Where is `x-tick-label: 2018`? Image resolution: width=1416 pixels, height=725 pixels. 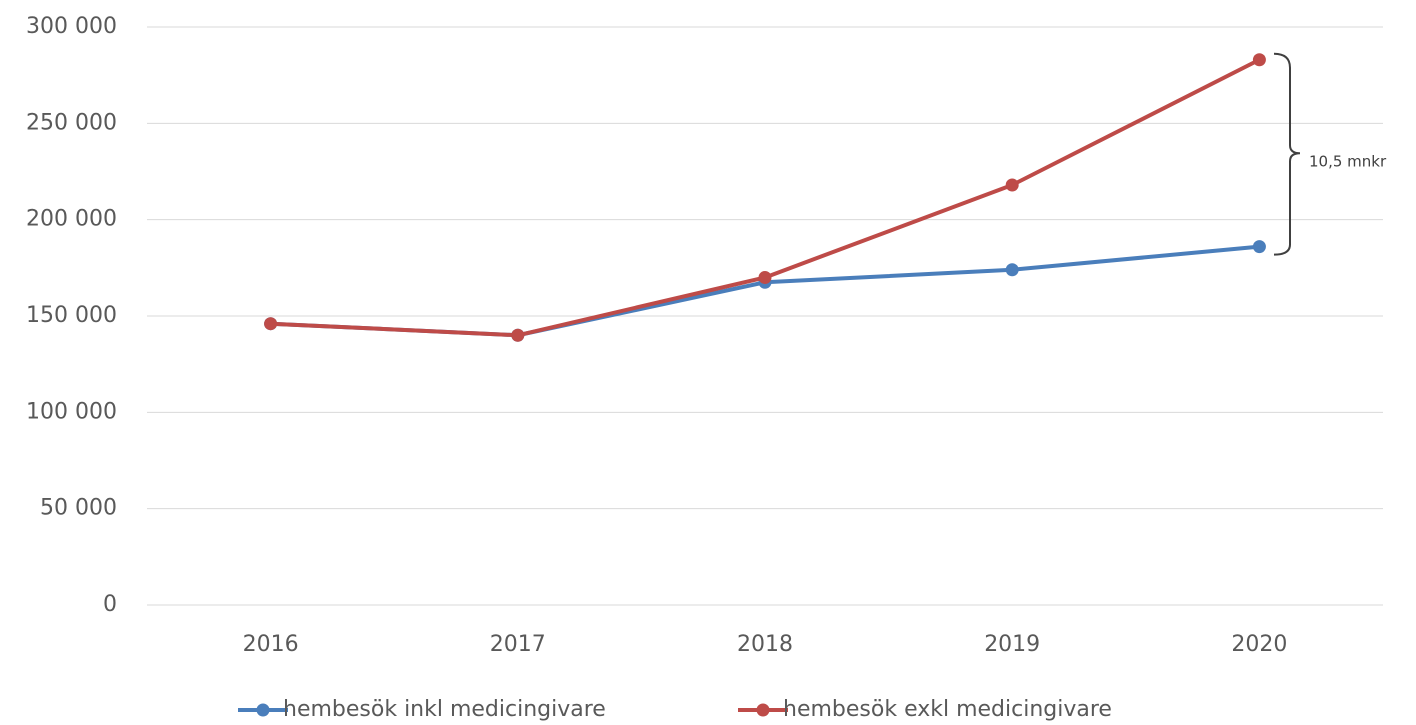 x-tick-label: 2018 is located at coordinates (765, 644).